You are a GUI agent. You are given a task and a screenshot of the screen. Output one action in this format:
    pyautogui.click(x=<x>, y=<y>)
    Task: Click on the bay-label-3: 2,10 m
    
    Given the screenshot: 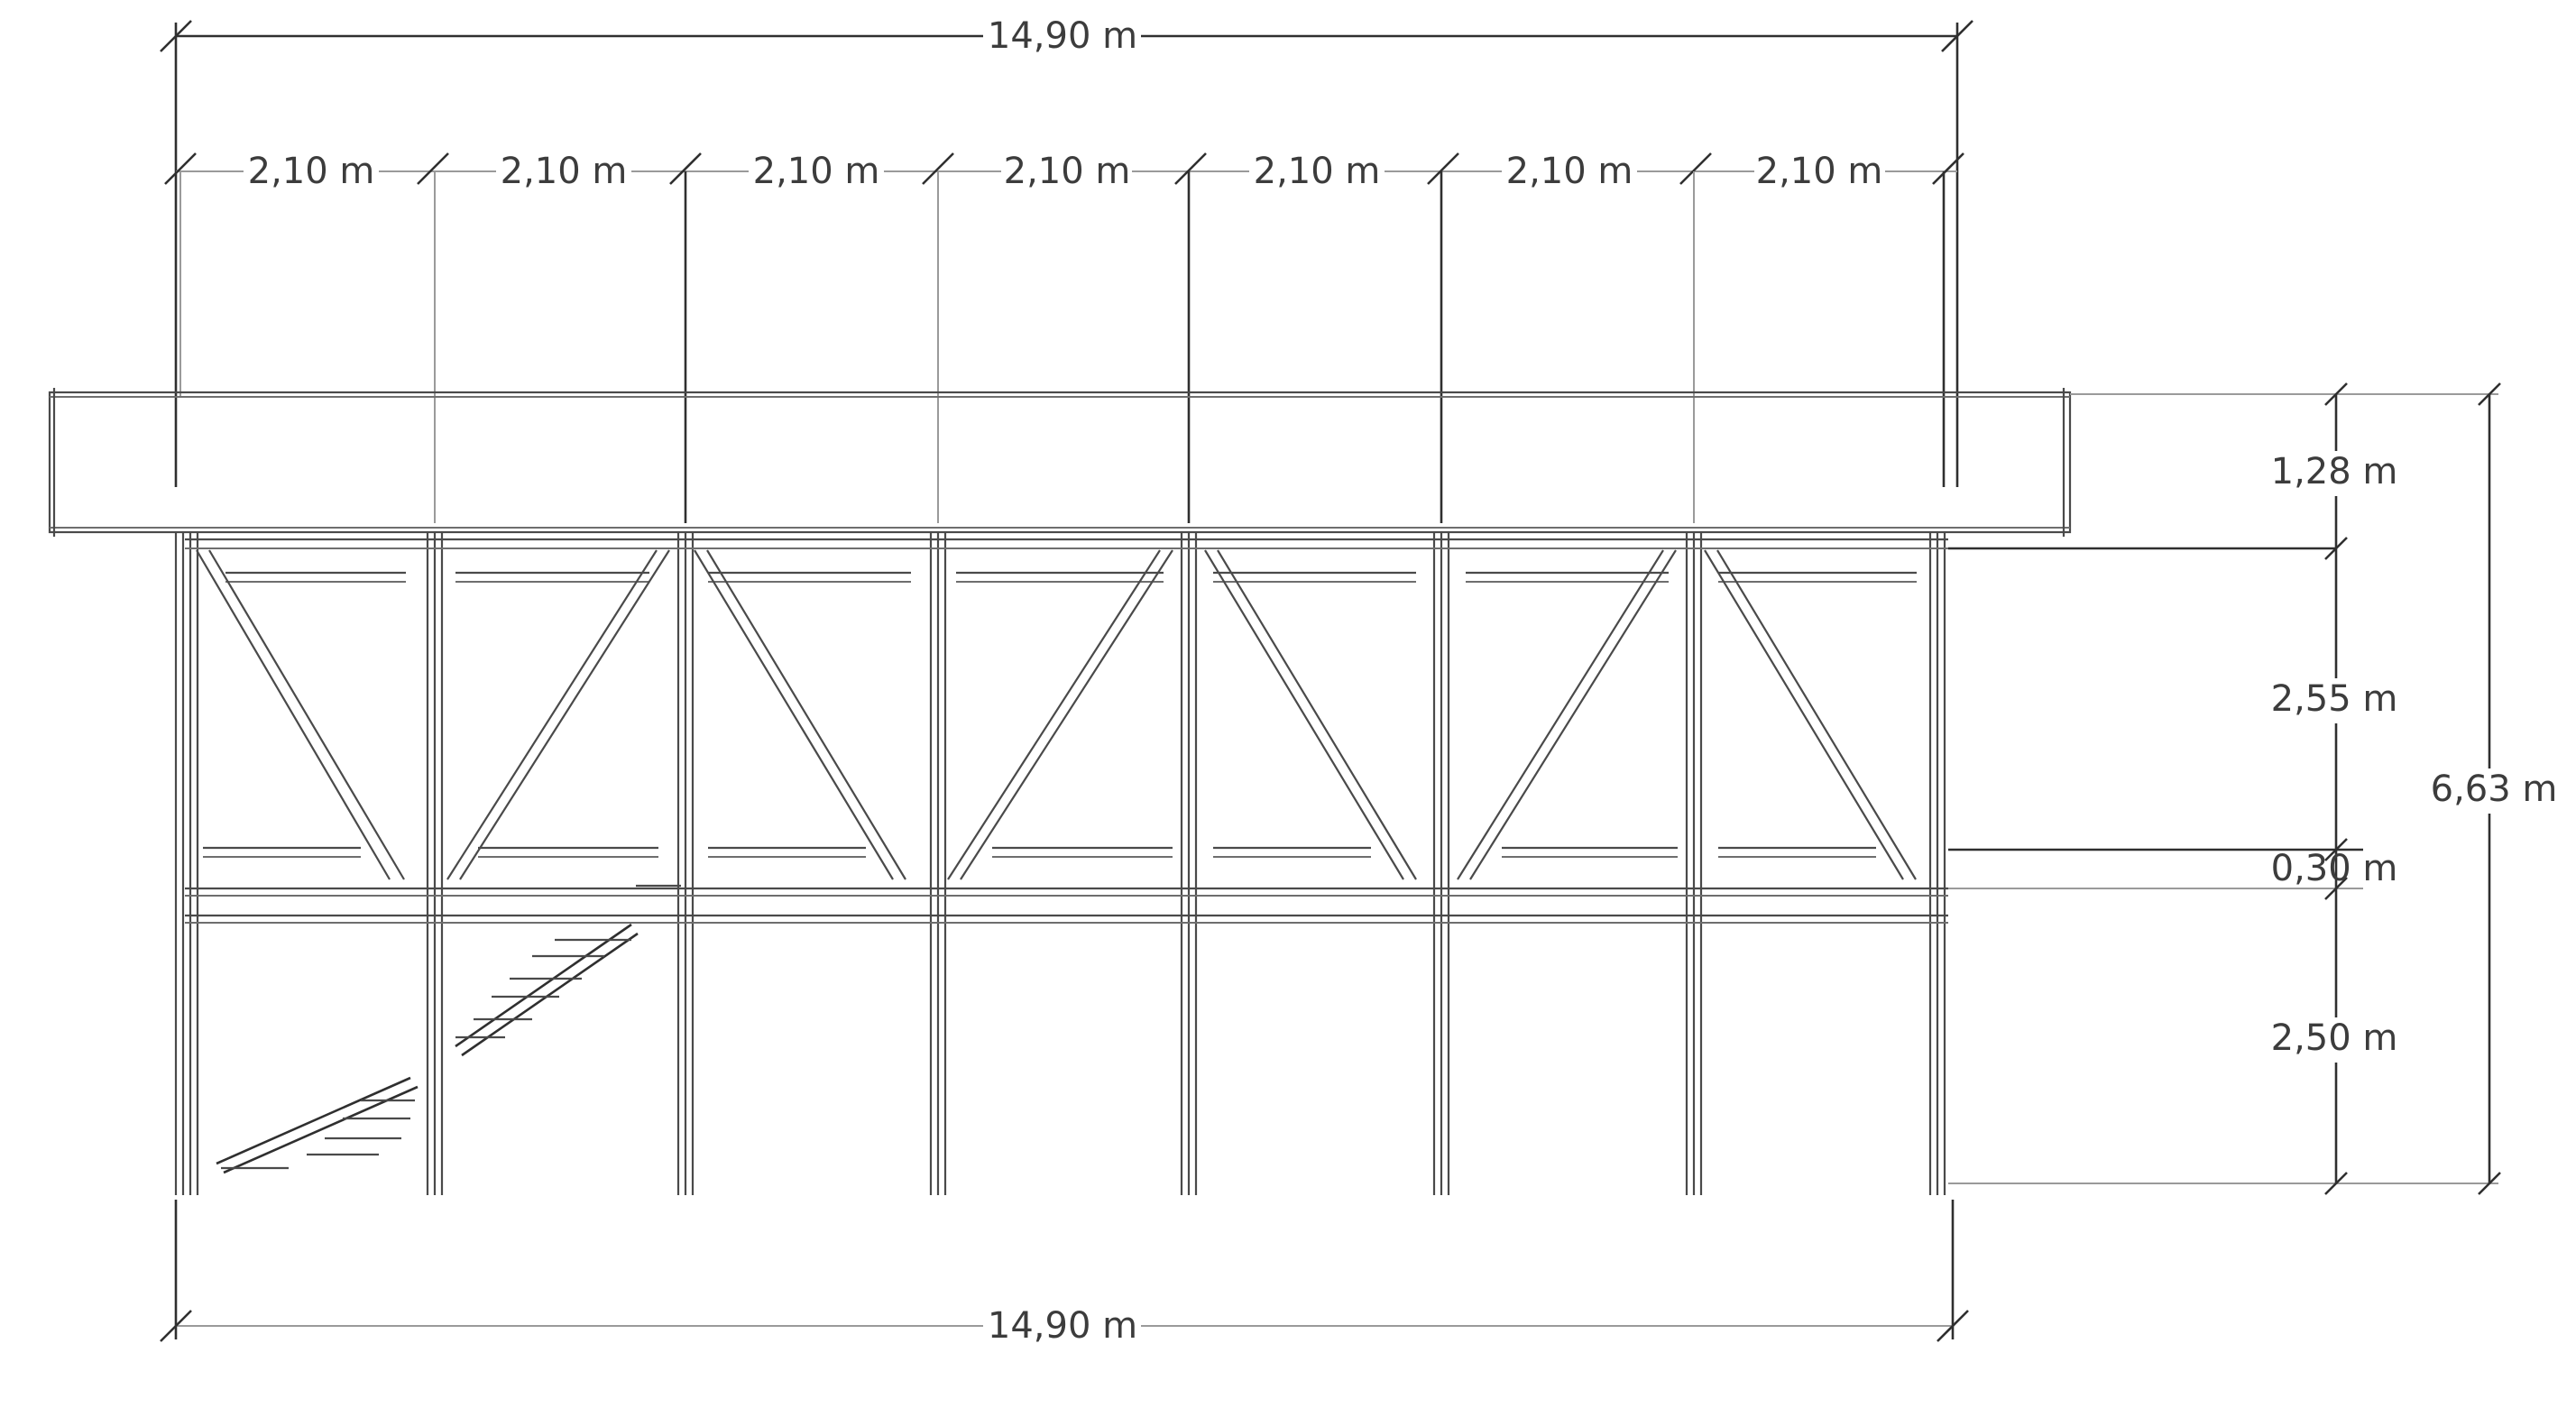 What is the action you would take?
    pyautogui.click(x=816, y=171)
    